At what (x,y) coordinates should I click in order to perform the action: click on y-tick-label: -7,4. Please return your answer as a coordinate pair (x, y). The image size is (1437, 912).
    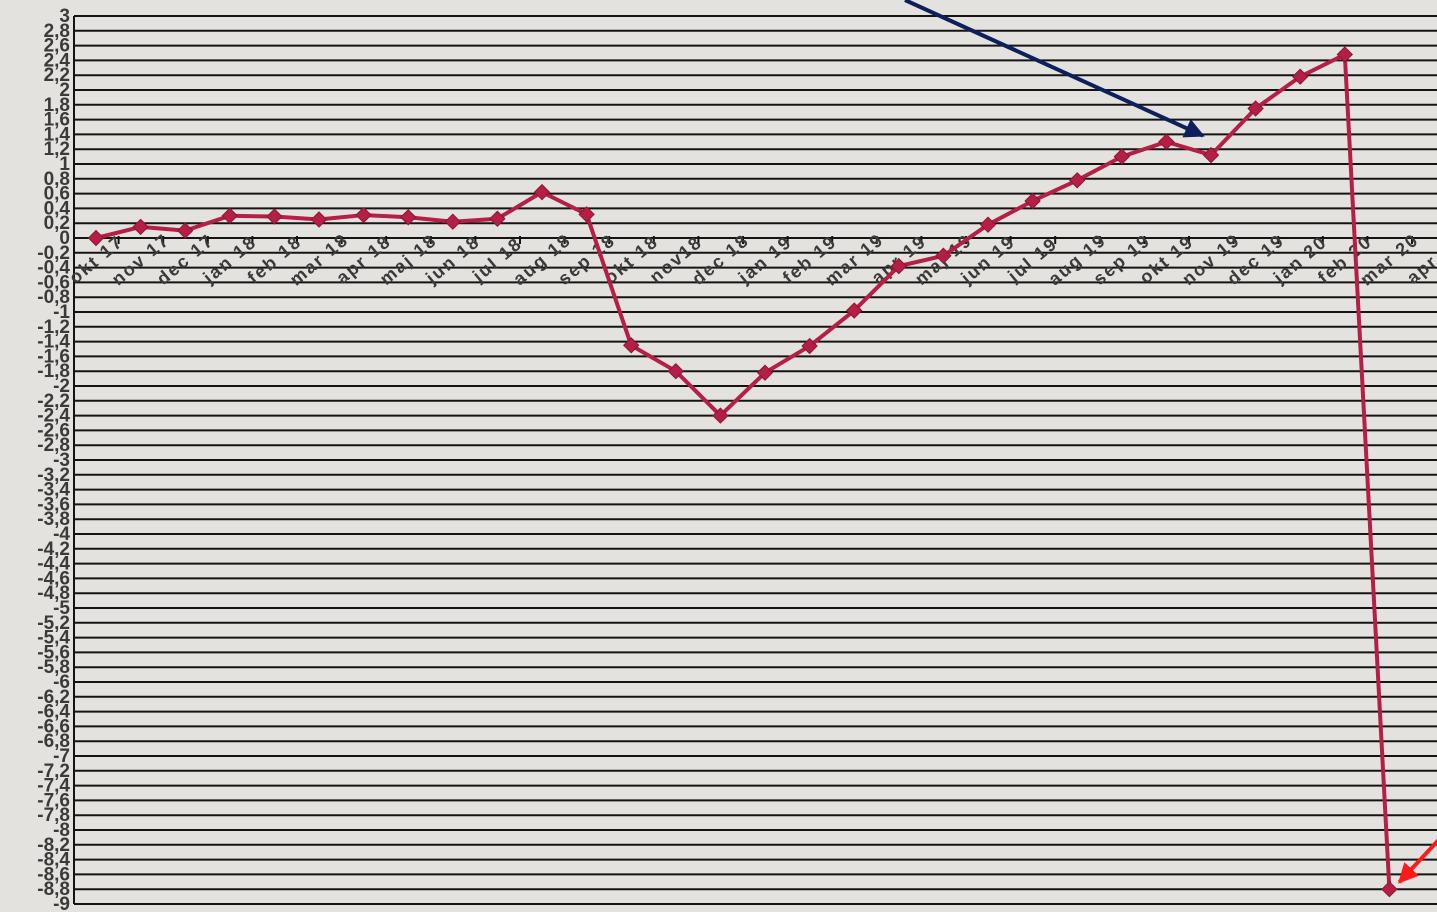
    Looking at the image, I should click on (53, 786).